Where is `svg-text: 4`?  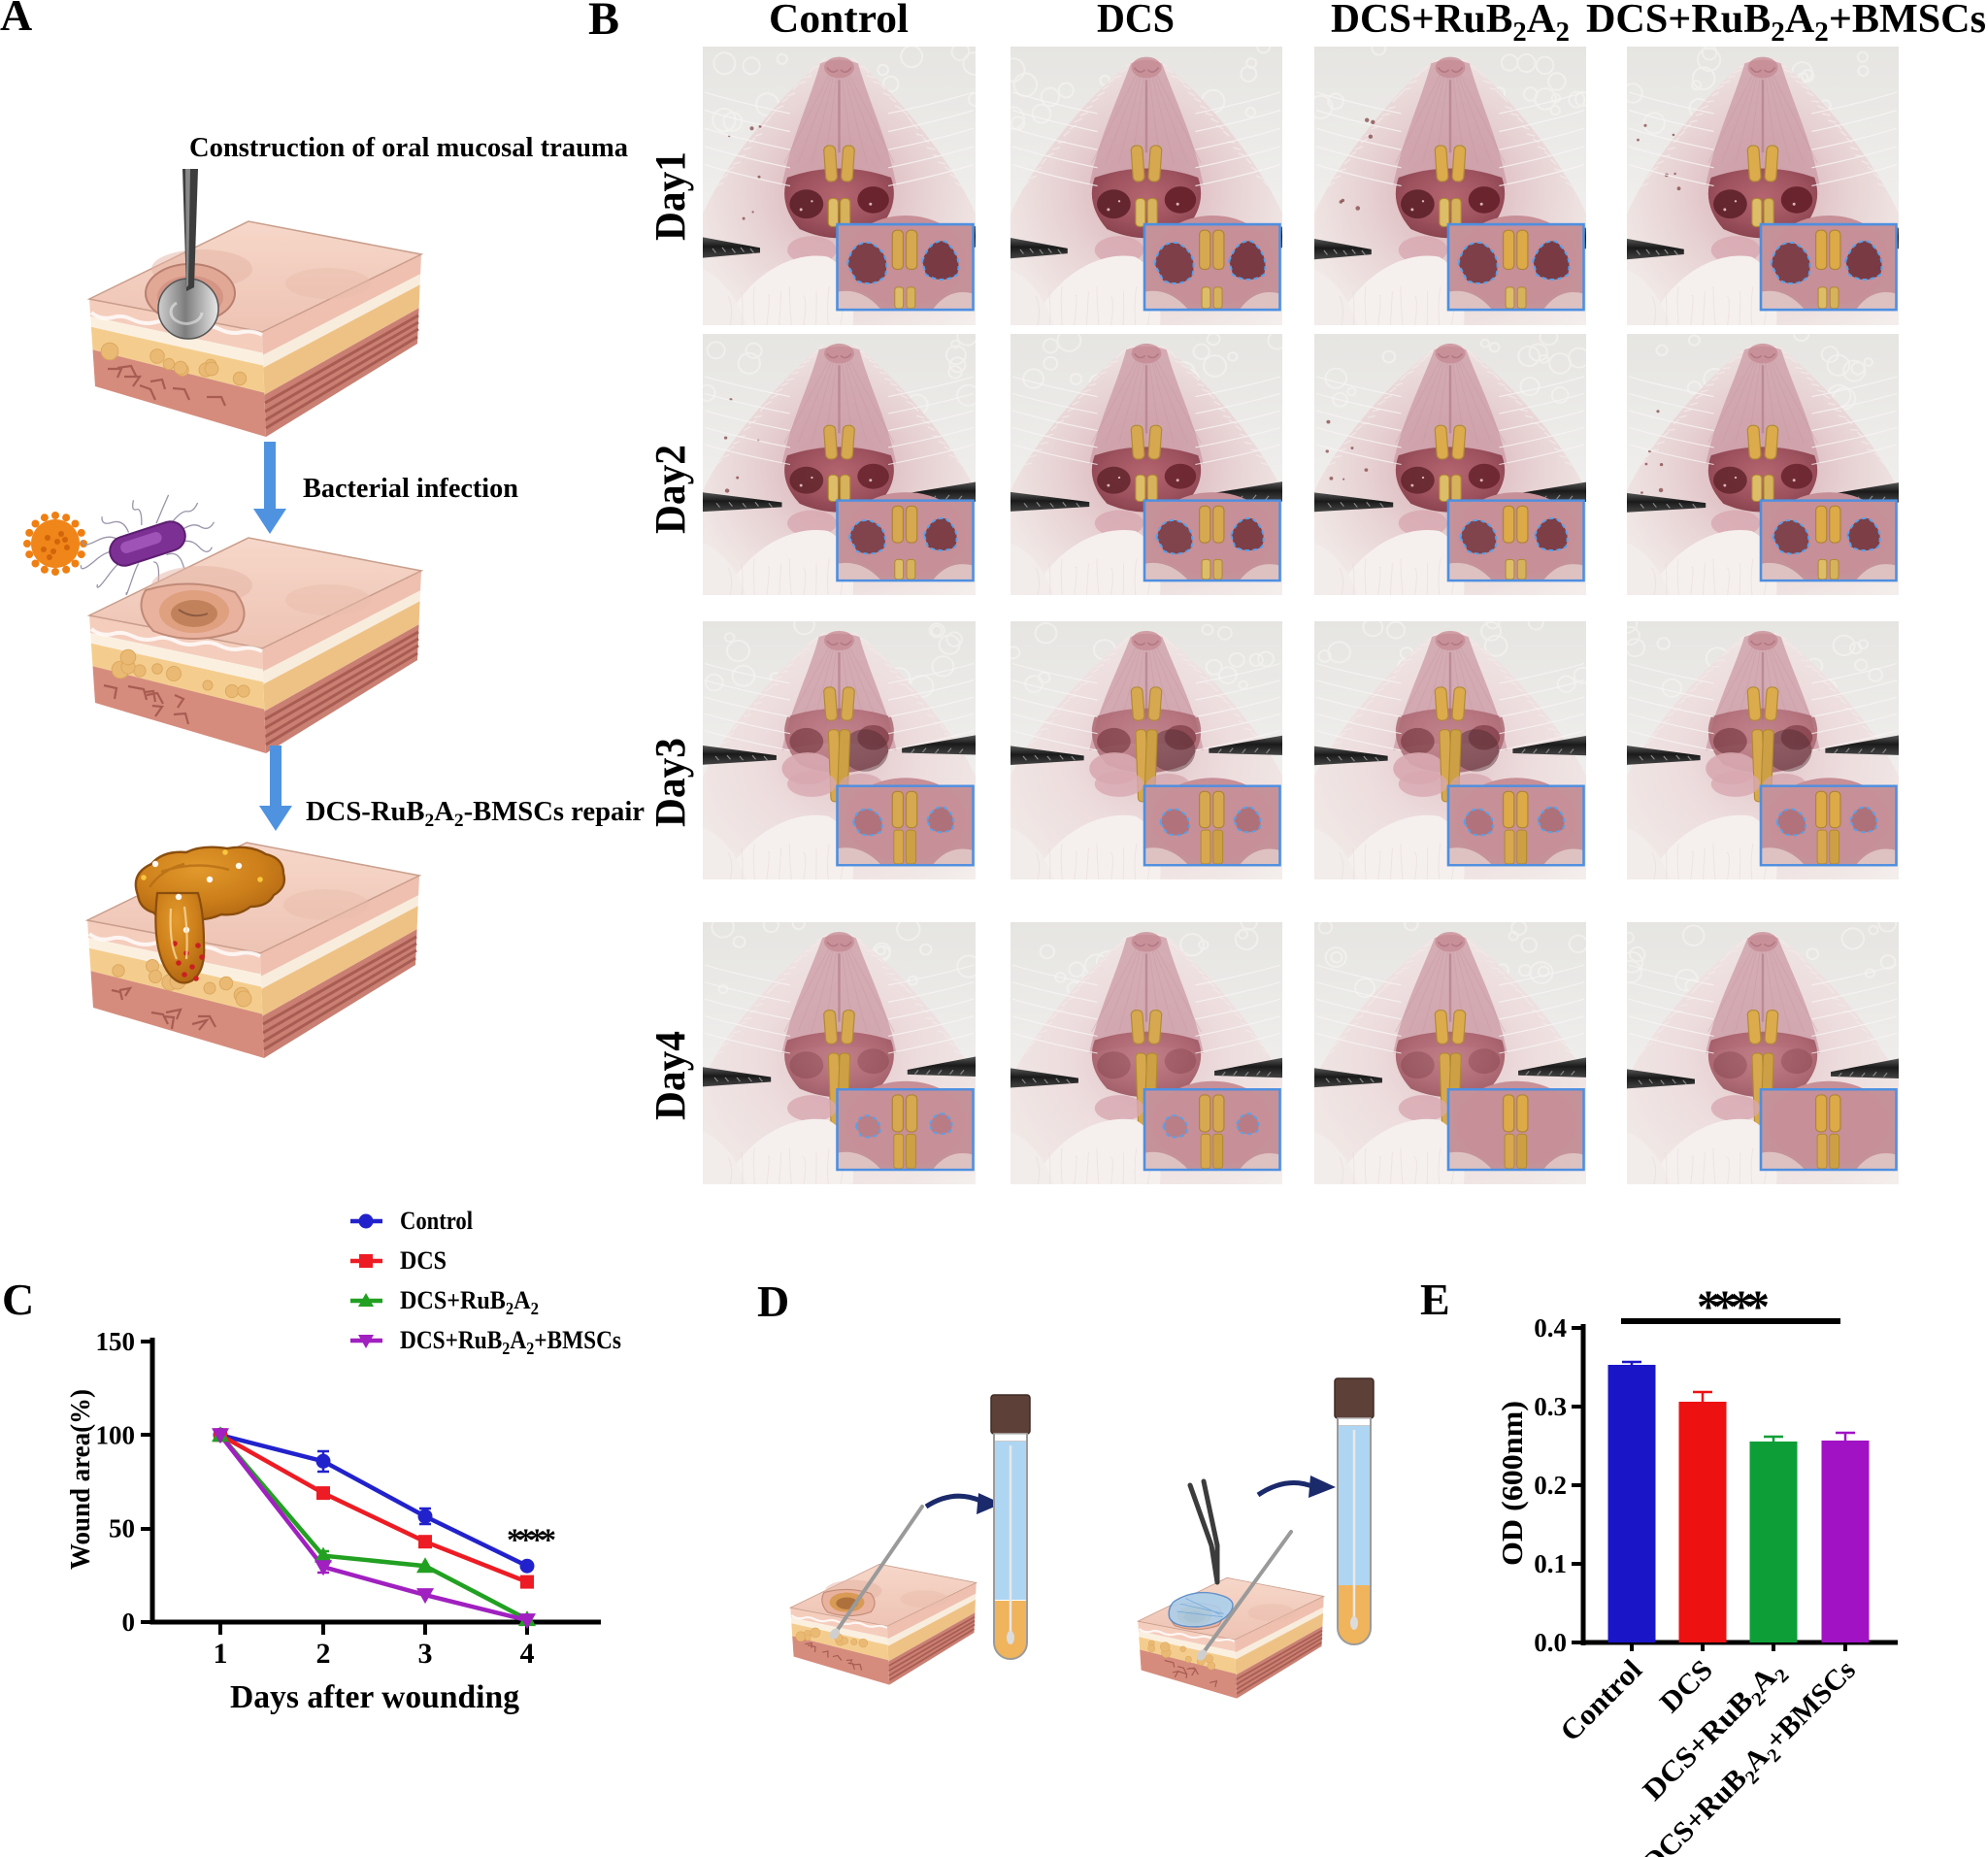 svg-text: 4 is located at coordinates (527, 1654).